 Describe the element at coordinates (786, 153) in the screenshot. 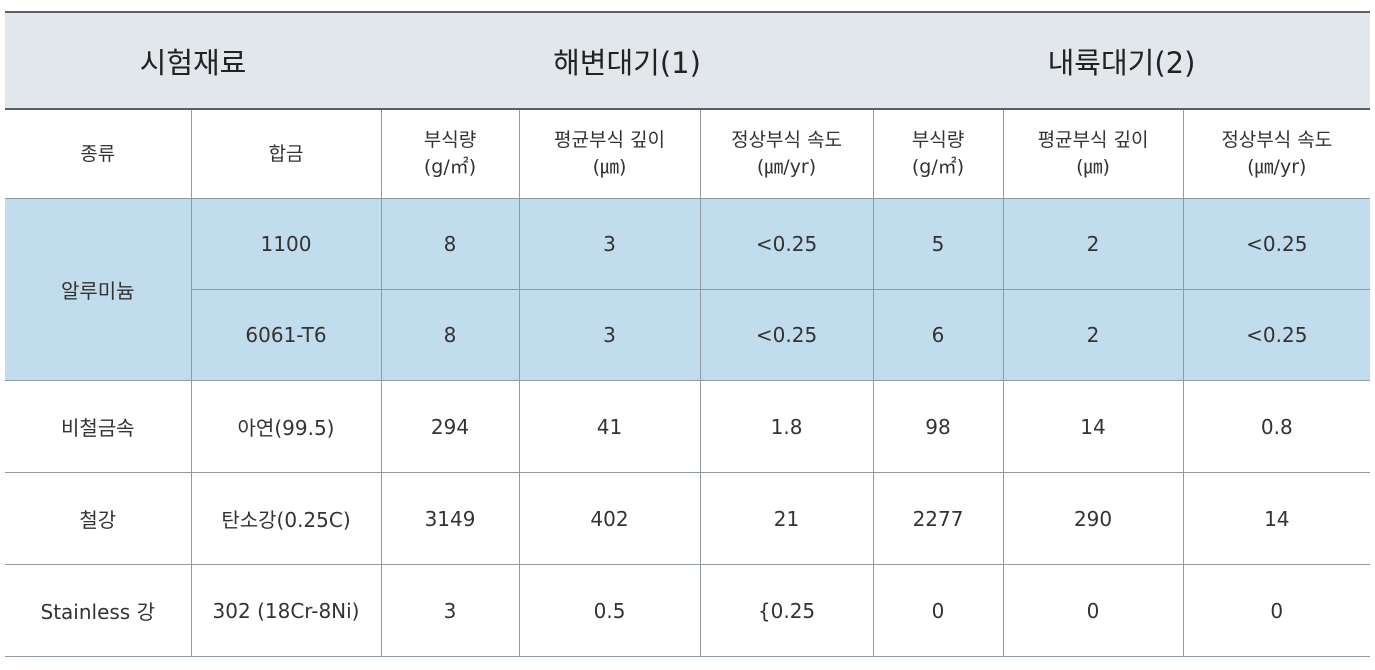

I see `subheader-coastal-rate: 정상부식 속도 (㎛/yr)` at that location.